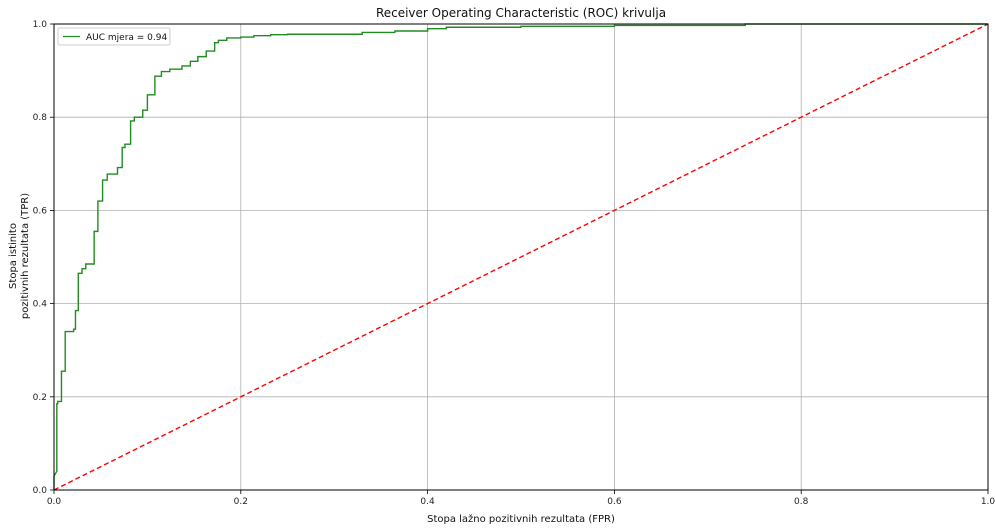  I want to click on legend: AUC mjera = 0.94, so click(114, 36).